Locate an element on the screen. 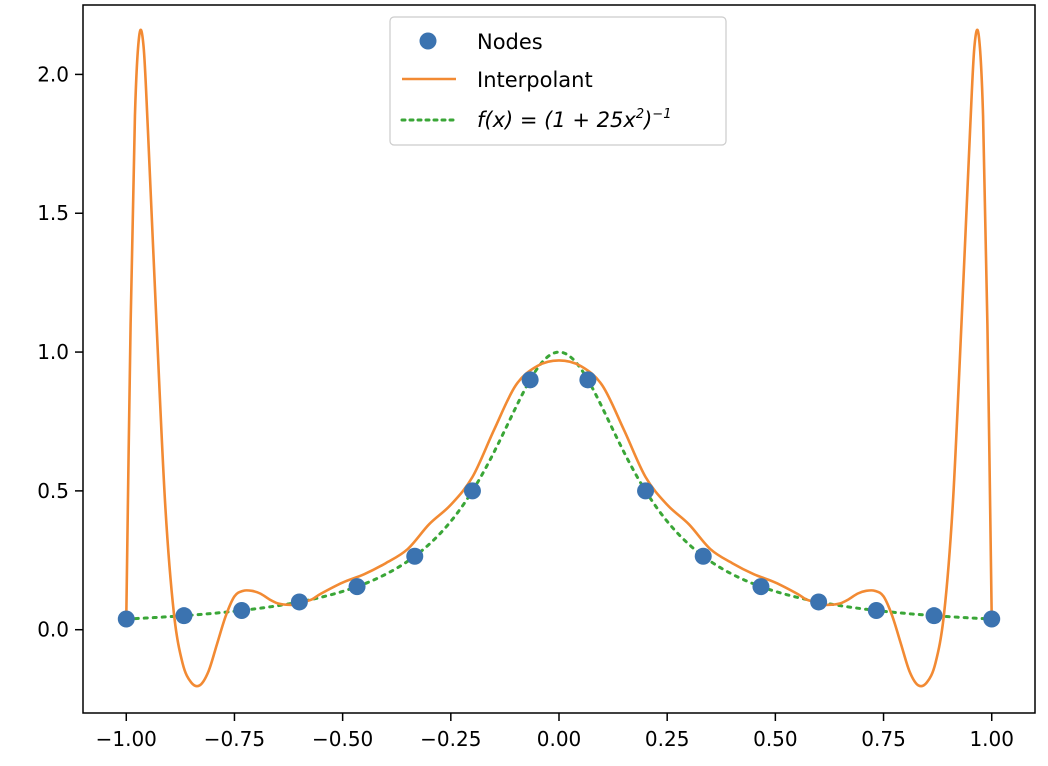  y-tick-label: 1.5 is located at coordinates (53, 213).